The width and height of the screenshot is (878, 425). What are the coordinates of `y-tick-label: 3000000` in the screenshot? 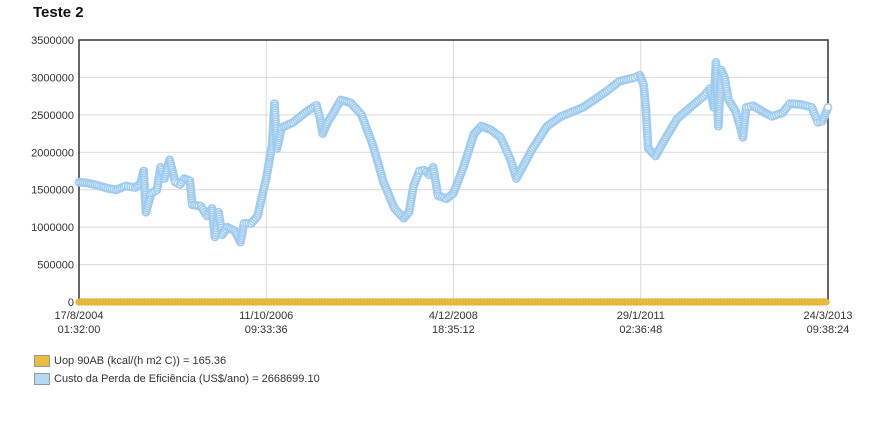 It's located at (52, 78).